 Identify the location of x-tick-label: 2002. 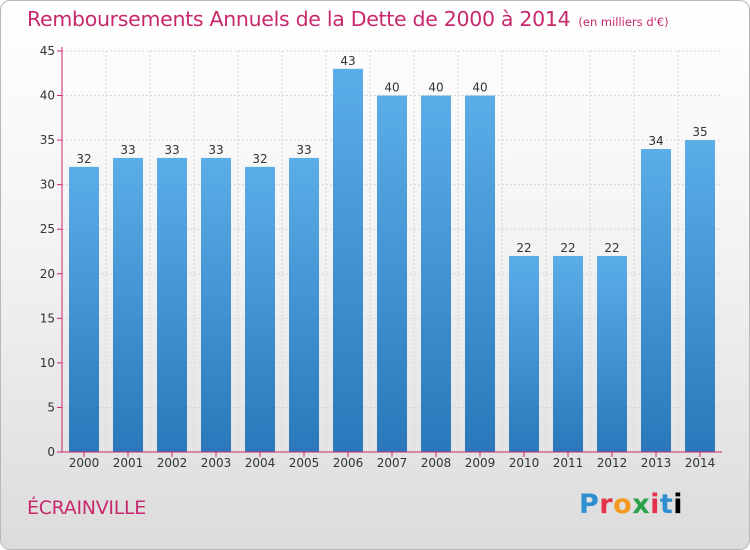
(172, 463).